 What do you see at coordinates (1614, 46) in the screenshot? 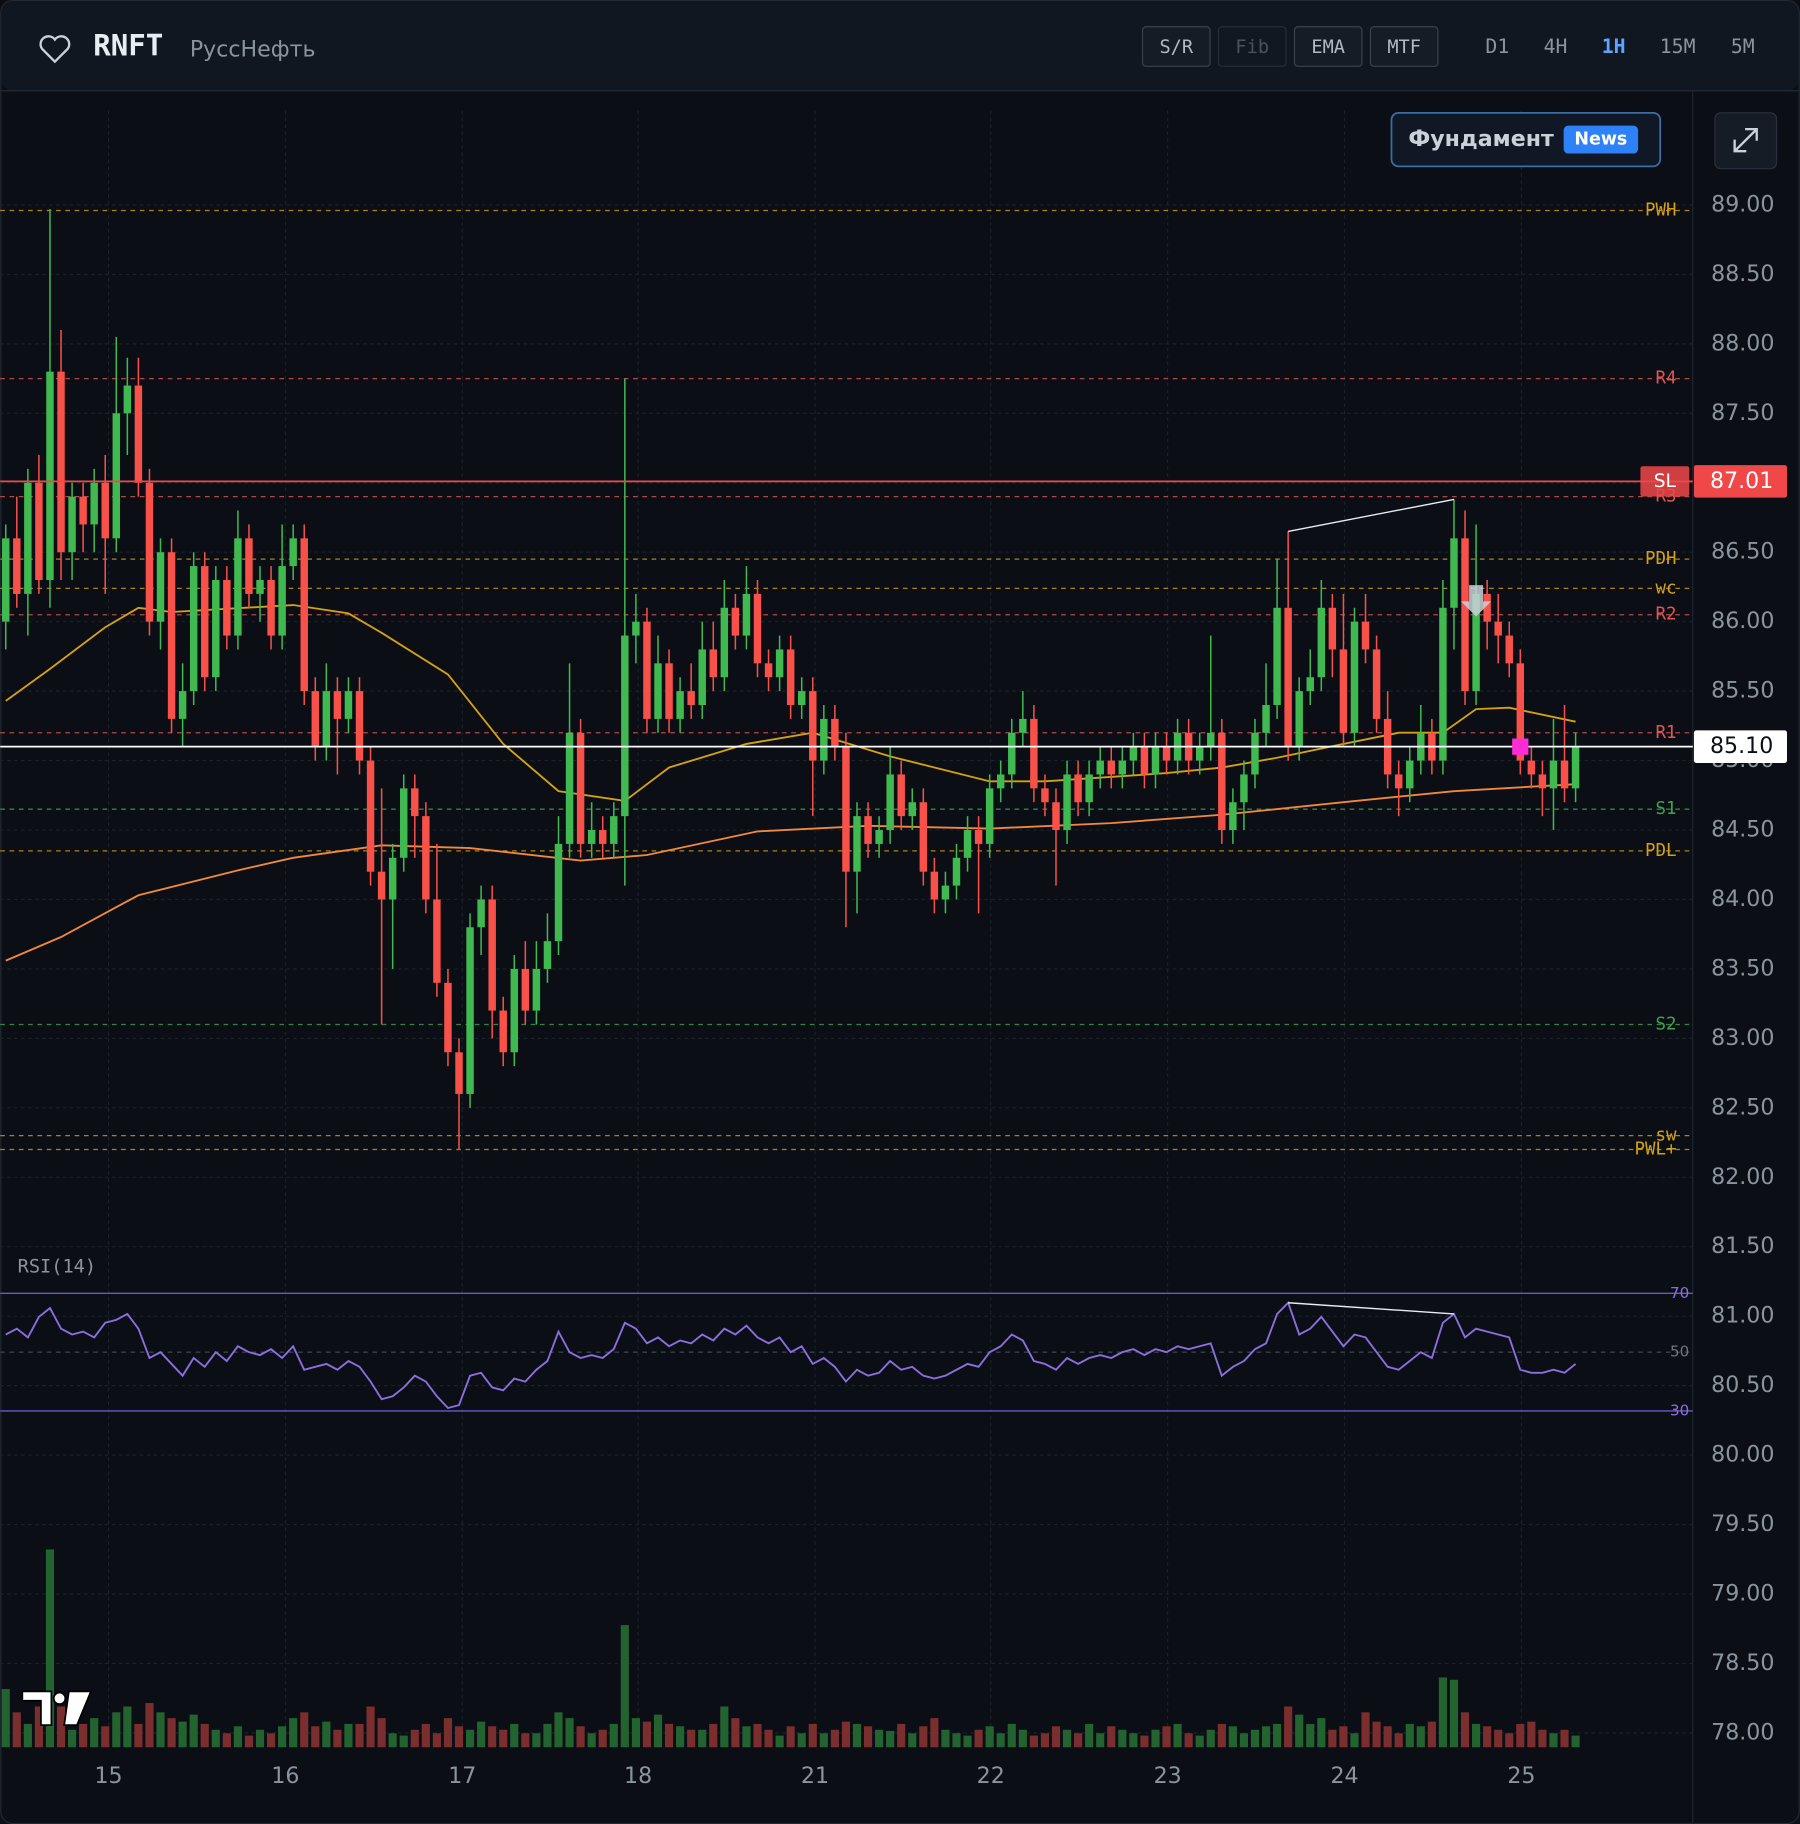
I see `timeframe-button: 1H` at bounding box center [1614, 46].